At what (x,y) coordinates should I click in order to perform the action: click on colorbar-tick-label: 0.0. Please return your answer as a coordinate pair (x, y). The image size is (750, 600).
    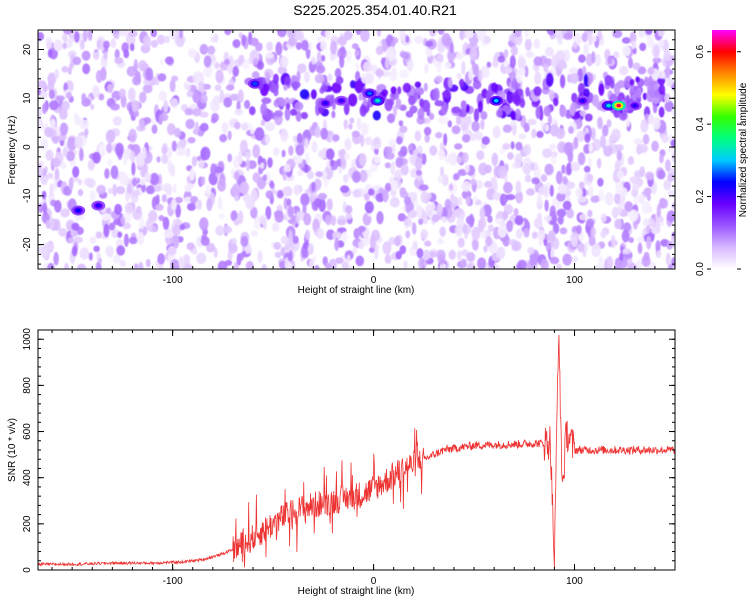
    Looking at the image, I should click on (700, 269).